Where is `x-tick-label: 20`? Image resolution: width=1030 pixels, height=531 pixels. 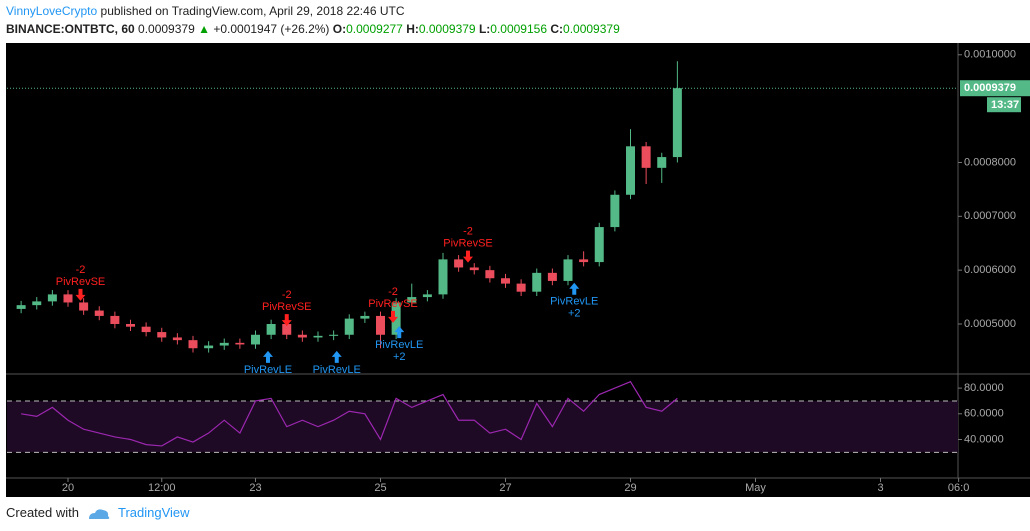 x-tick-label: 20 is located at coordinates (68, 488).